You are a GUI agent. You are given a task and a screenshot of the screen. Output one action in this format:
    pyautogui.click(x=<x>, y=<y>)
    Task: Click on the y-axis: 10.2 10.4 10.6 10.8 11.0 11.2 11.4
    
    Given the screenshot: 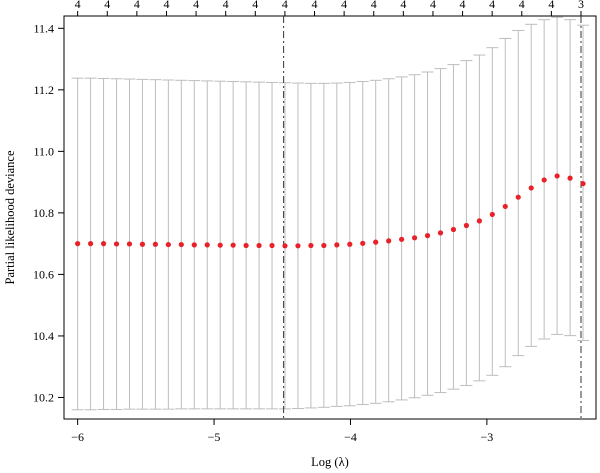 What is the action you would take?
    pyautogui.click(x=48, y=212)
    